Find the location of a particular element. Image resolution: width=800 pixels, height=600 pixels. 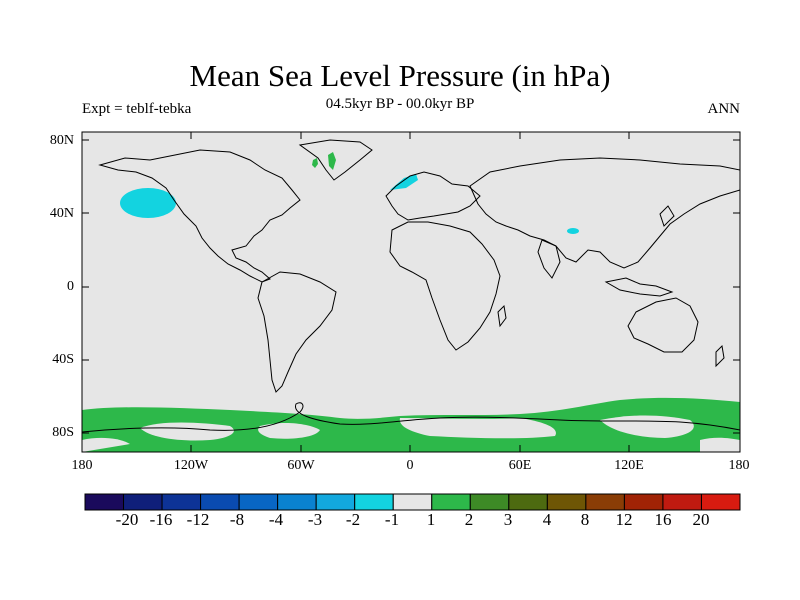

colorbar-label-11: 3 is located at coordinates (508, 519).